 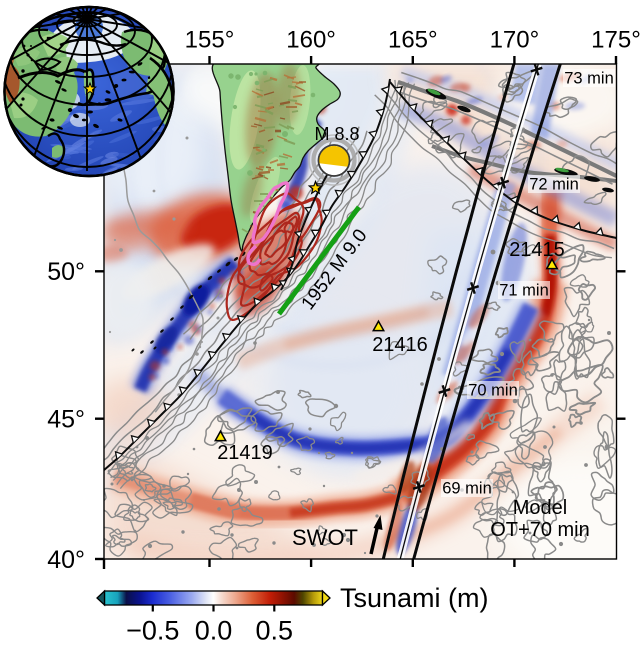 What do you see at coordinates (214, 630) in the screenshot?
I see `svg-text: 0.0` at bounding box center [214, 630].